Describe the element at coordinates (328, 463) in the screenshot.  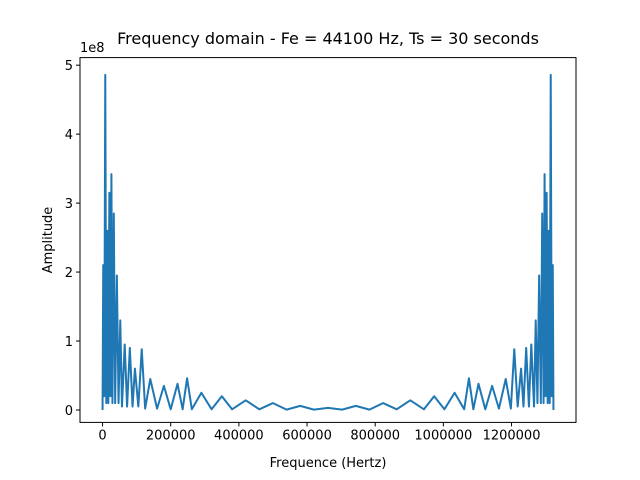
I see `x-axis-label: Frequence (Hertz)` at that location.